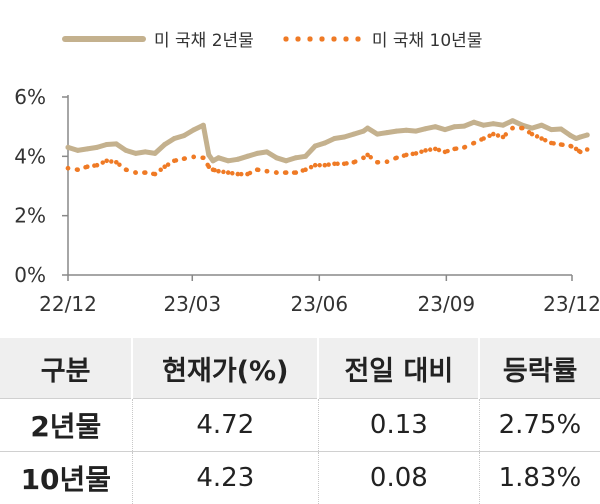 The image size is (600, 504). What do you see at coordinates (539, 477) in the screenshot?
I see `cell-rate-10y: 1.83%` at bounding box center [539, 477].